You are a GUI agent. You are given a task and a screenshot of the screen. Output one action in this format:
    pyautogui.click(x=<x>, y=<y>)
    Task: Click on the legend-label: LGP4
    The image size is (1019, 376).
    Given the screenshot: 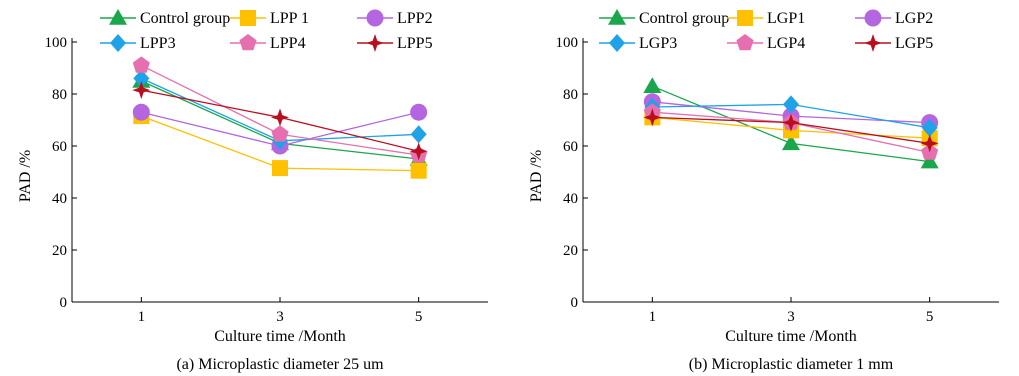 What is the action you would take?
    pyautogui.click(x=786, y=43)
    